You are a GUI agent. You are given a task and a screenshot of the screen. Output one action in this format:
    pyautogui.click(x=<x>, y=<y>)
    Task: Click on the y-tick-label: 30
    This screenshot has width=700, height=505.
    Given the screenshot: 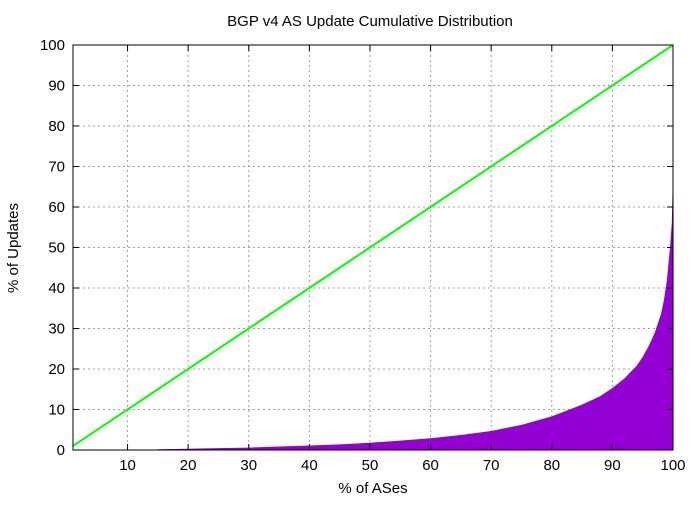 What is the action you would take?
    pyautogui.click(x=56, y=329)
    